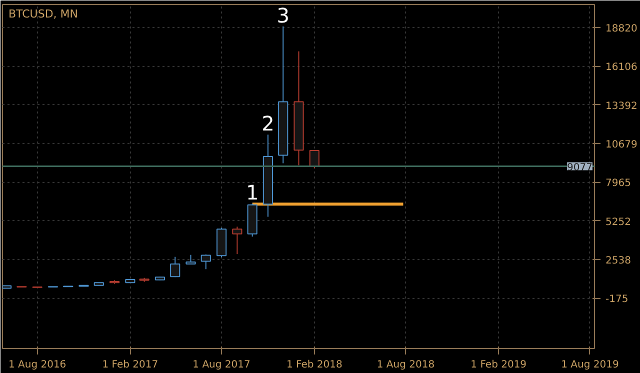  I want to click on annotation: 2, so click(268, 124).